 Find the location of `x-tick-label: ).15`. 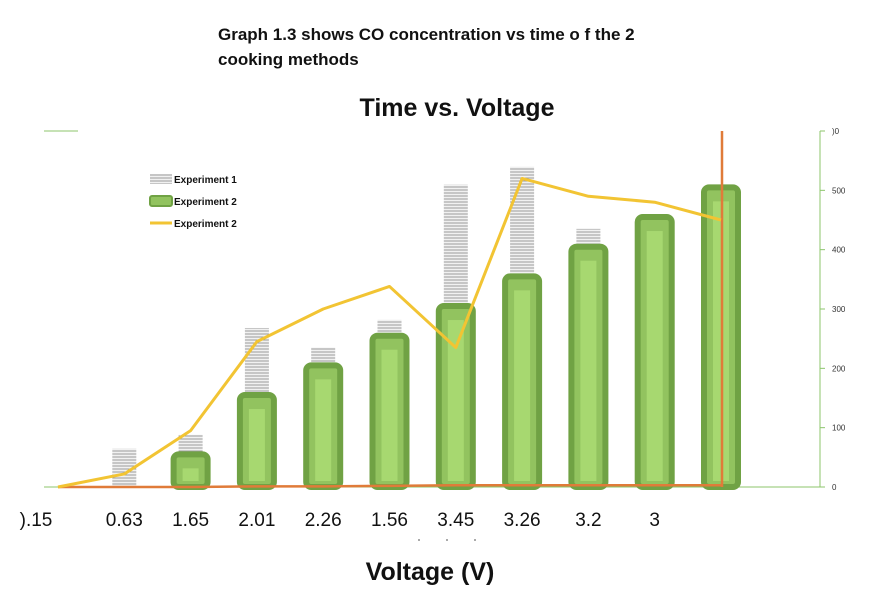

x-tick-label: ).15 is located at coordinates (36, 520).